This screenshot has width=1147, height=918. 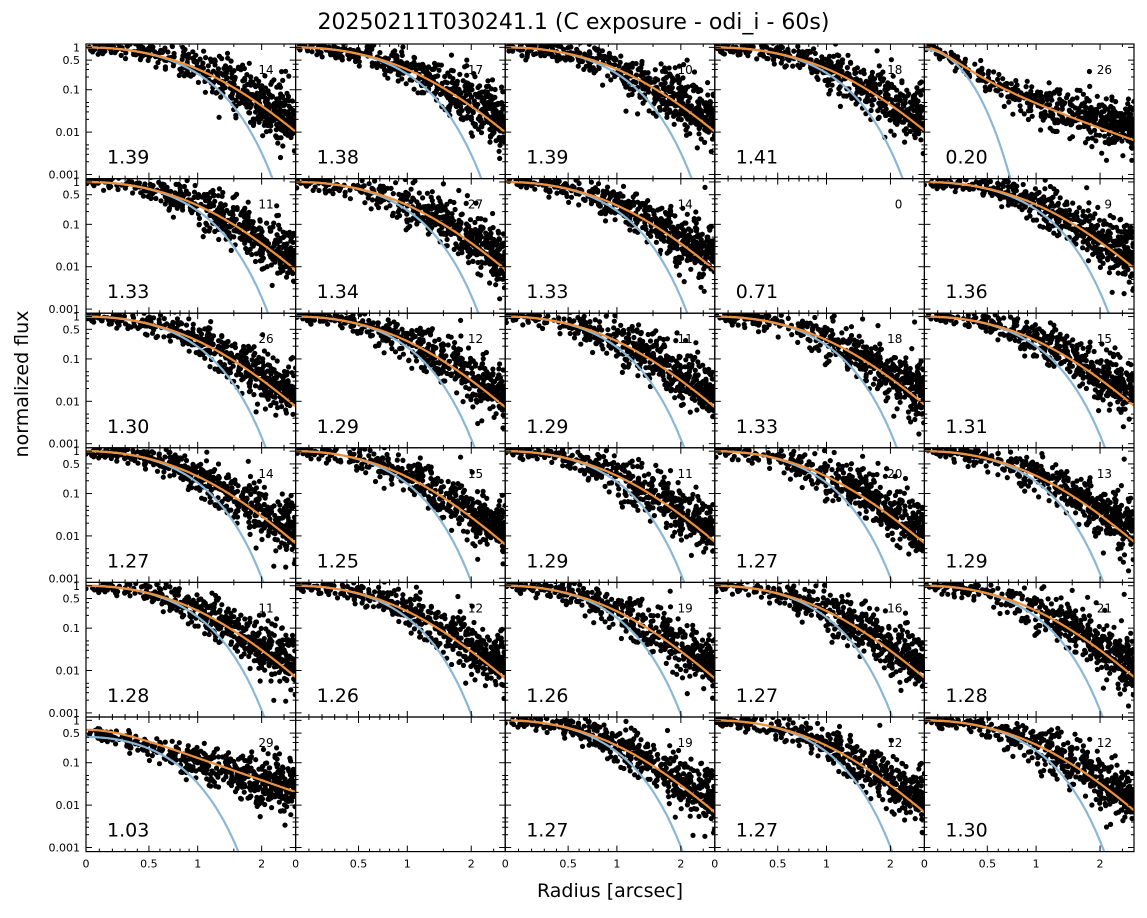 What do you see at coordinates (966, 158) in the screenshot?
I see `fwhm-value-label: 0.20` at bounding box center [966, 158].